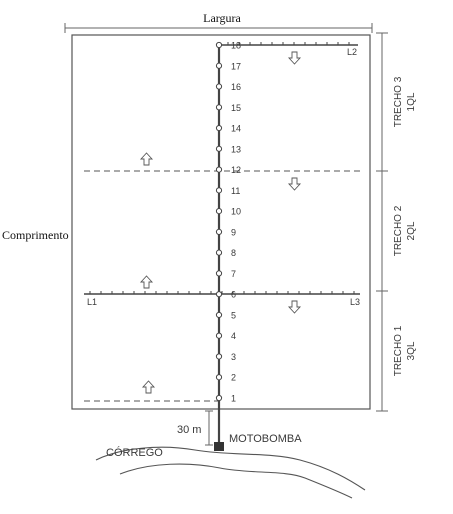 The height and width of the screenshot is (514, 453). I want to click on valve-number: 2, so click(233, 378).